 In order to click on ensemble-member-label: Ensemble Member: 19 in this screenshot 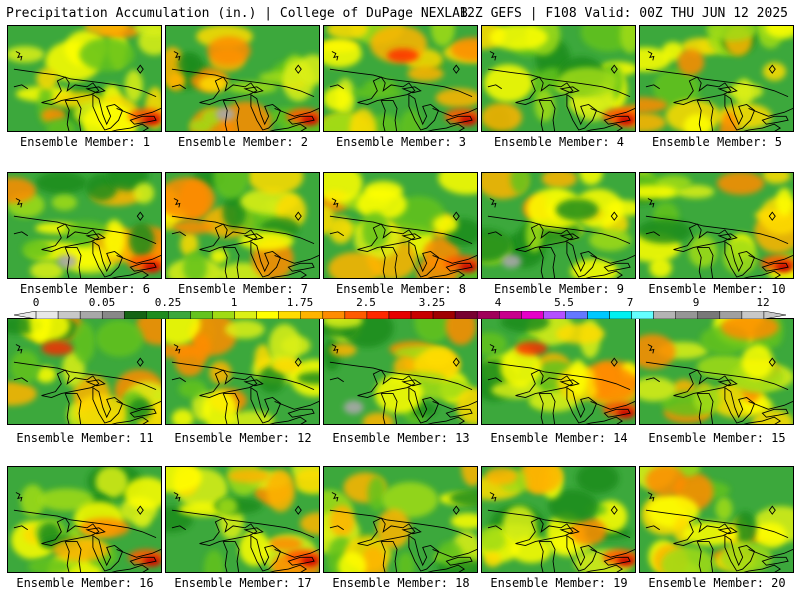, I will do `click(559, 583)`.